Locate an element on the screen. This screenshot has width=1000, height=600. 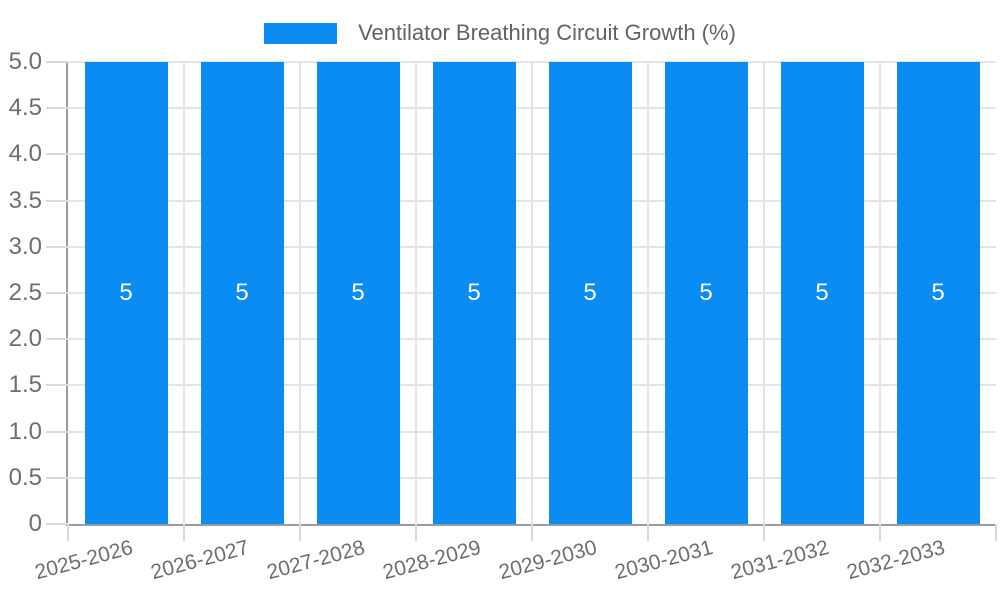
y-tick-label: 3.5 is located at coordinates (25, 200).